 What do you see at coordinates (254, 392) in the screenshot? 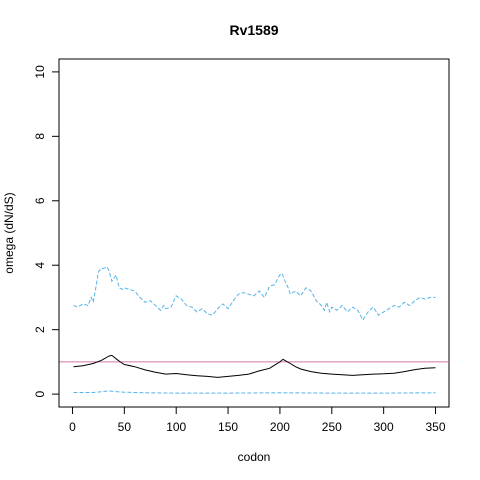
I see `lower-bound-series-line` at bounding box center [254, 392].